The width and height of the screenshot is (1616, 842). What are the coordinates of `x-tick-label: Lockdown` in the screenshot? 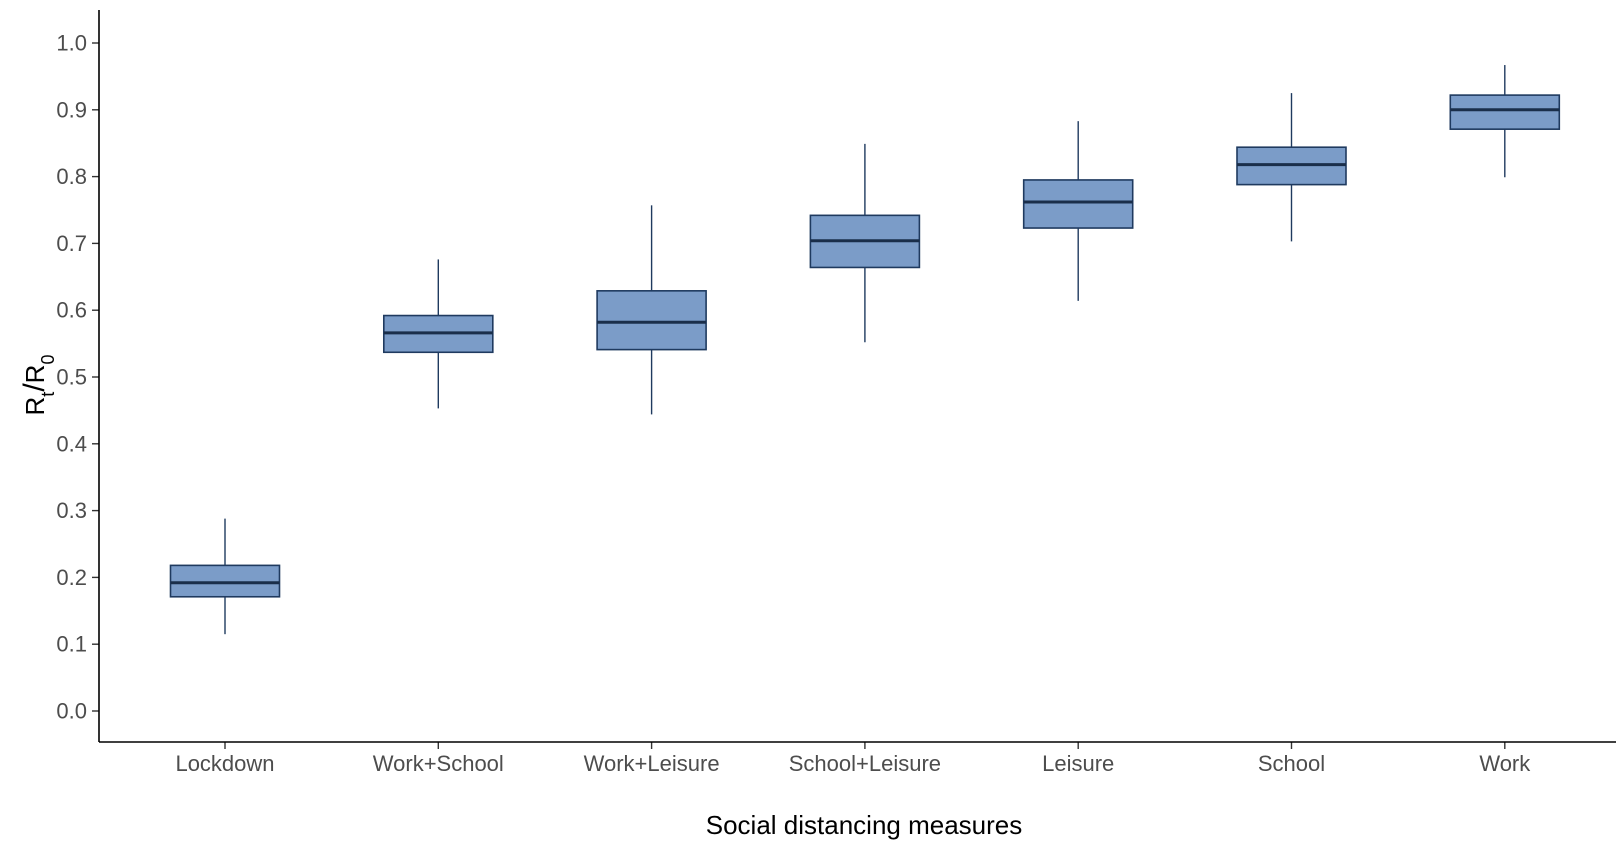 It's located at (224, 763).